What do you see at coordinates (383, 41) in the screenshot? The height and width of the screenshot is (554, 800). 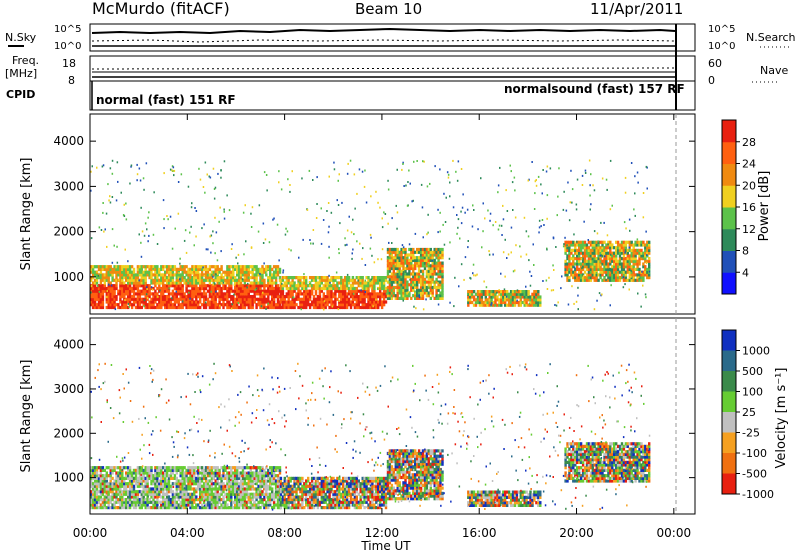 I see `nsearch-trace` at bounding box center [383, 41].